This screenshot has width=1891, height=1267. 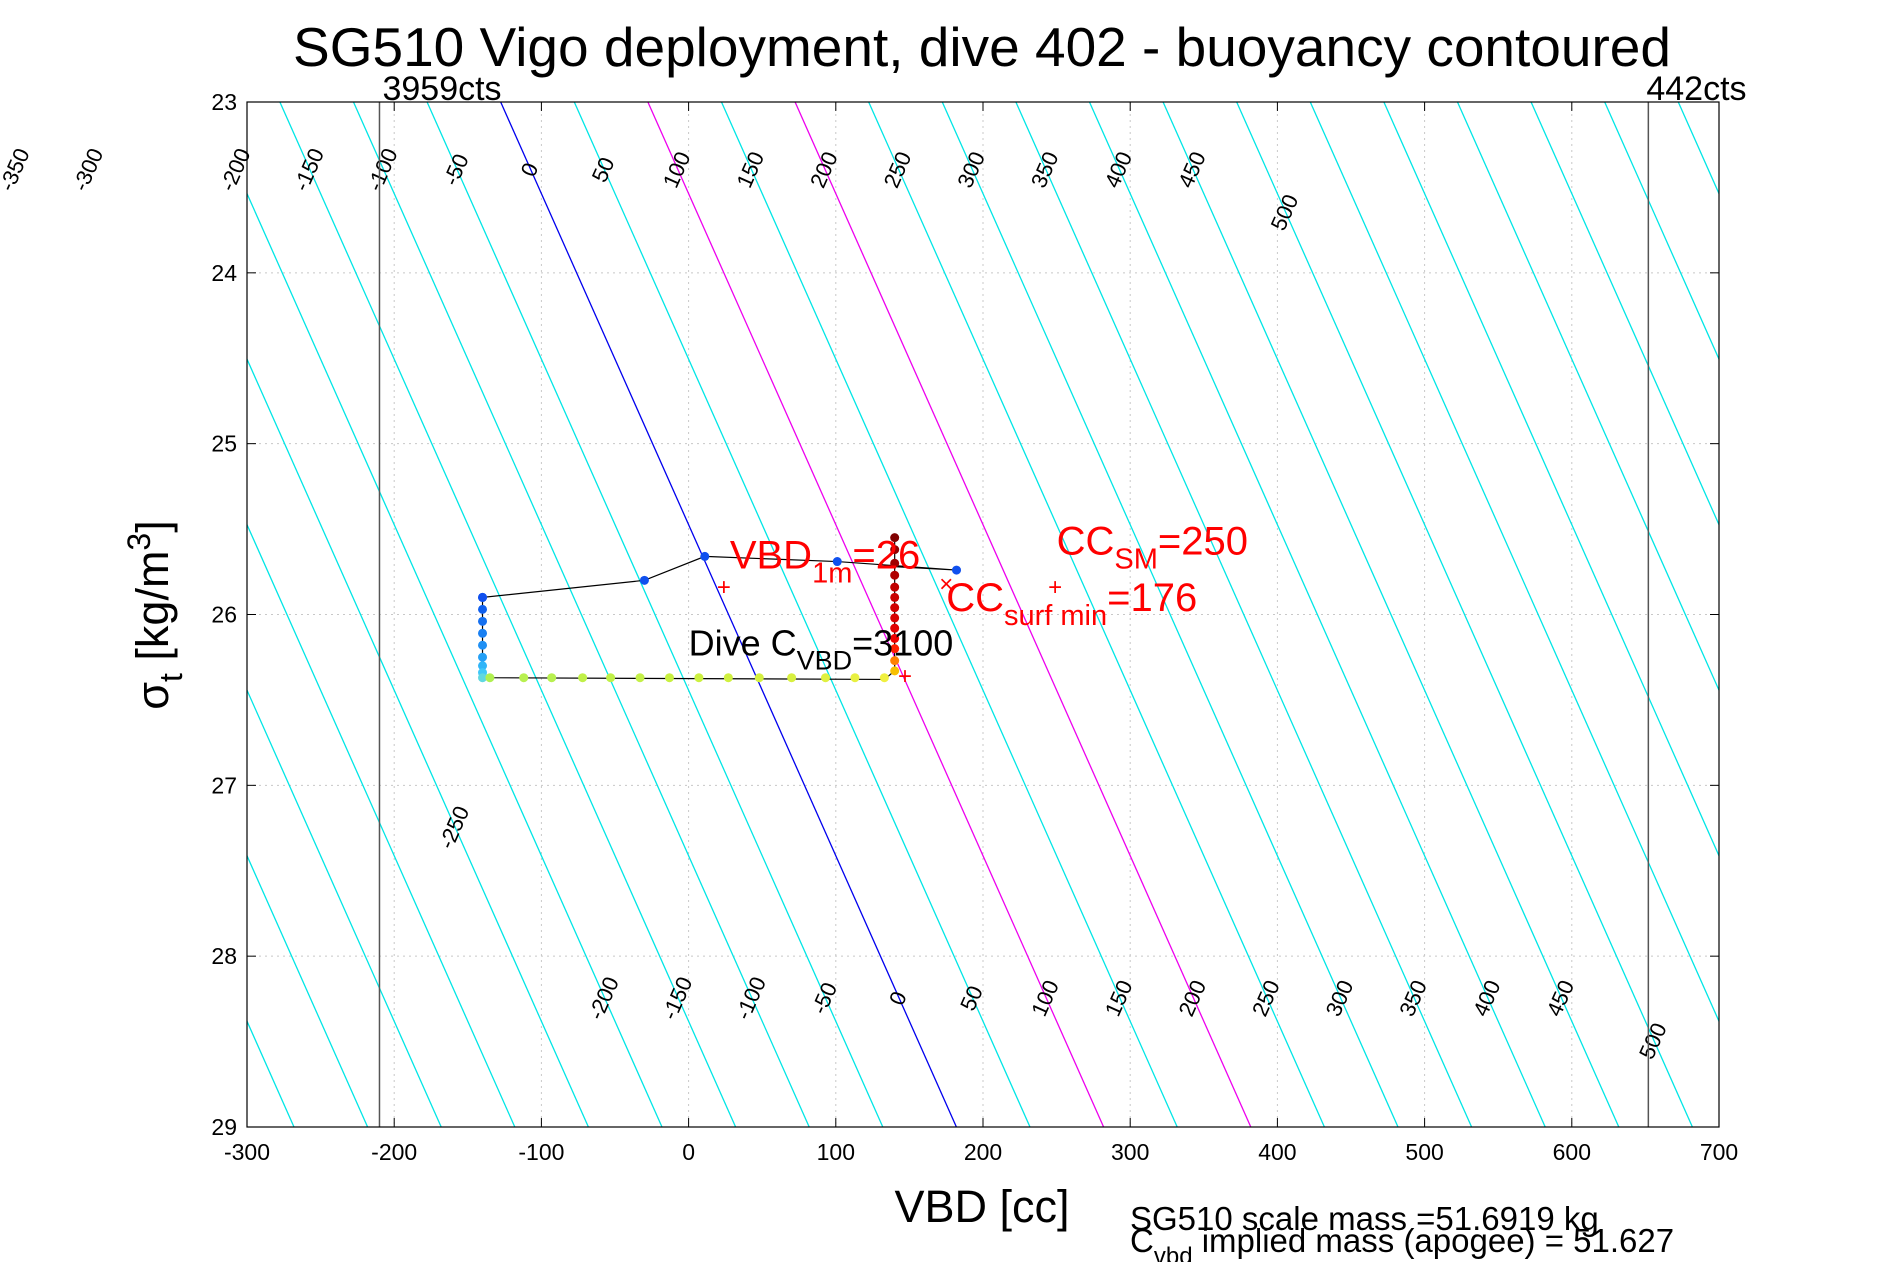 I want to click on x-tick-label: -300, so click(x=247, y=1152).